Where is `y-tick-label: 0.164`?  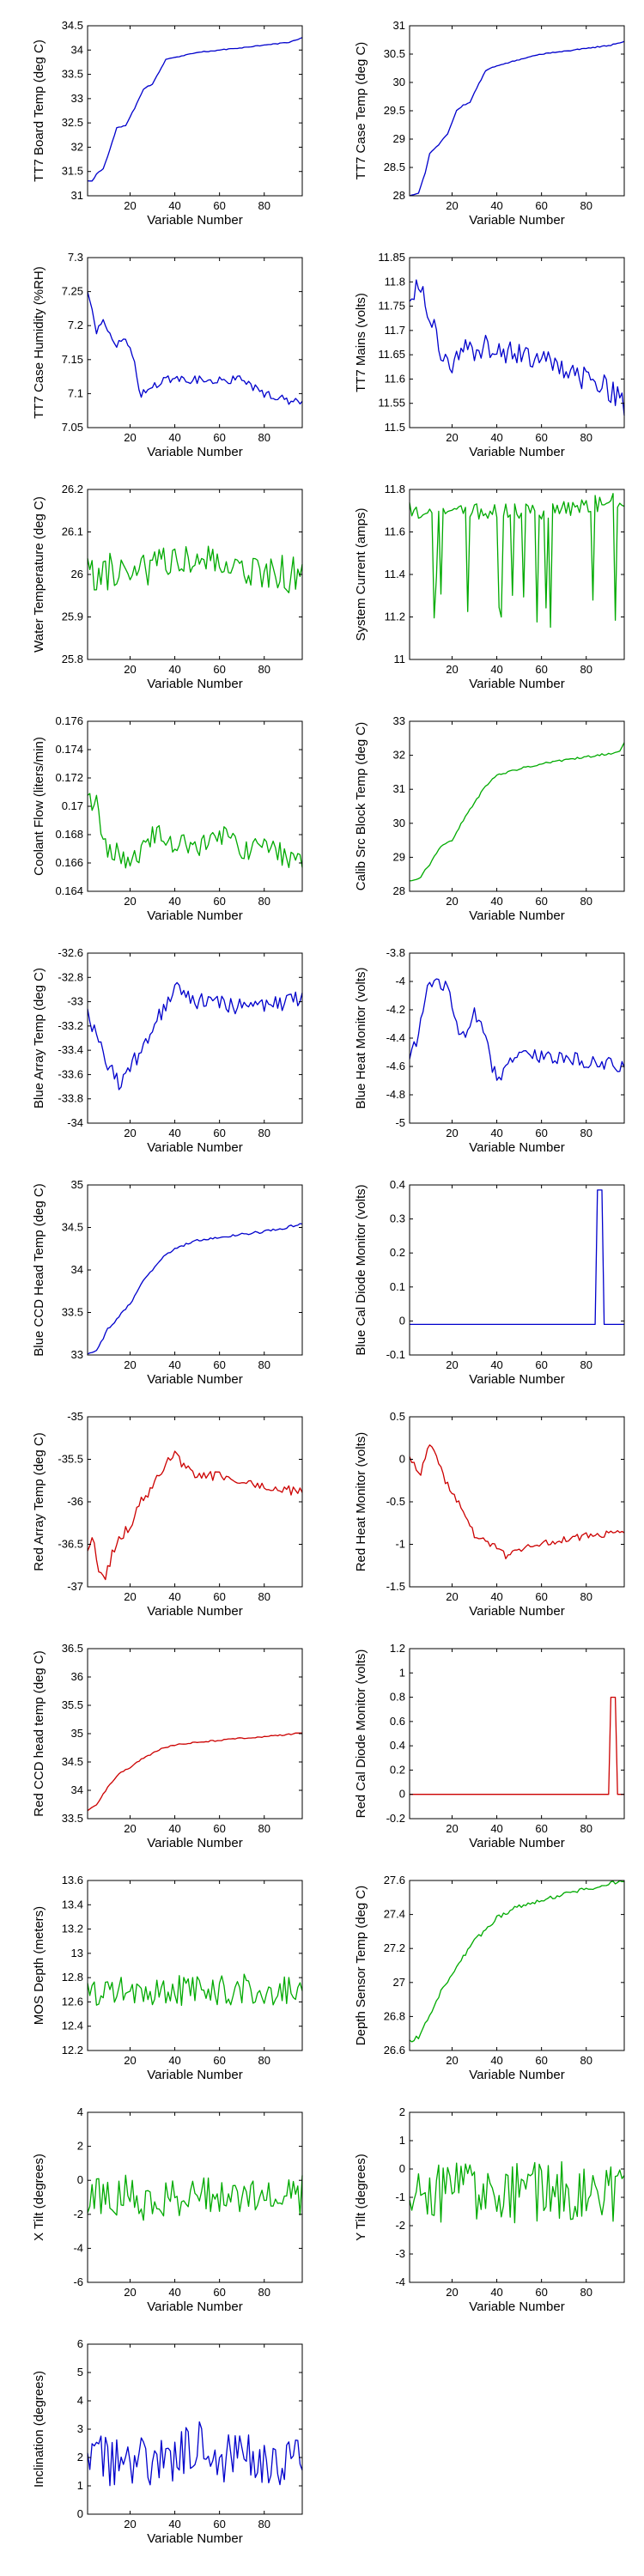 y-tick-label: 0.164 is located at coordinates (69, 890).